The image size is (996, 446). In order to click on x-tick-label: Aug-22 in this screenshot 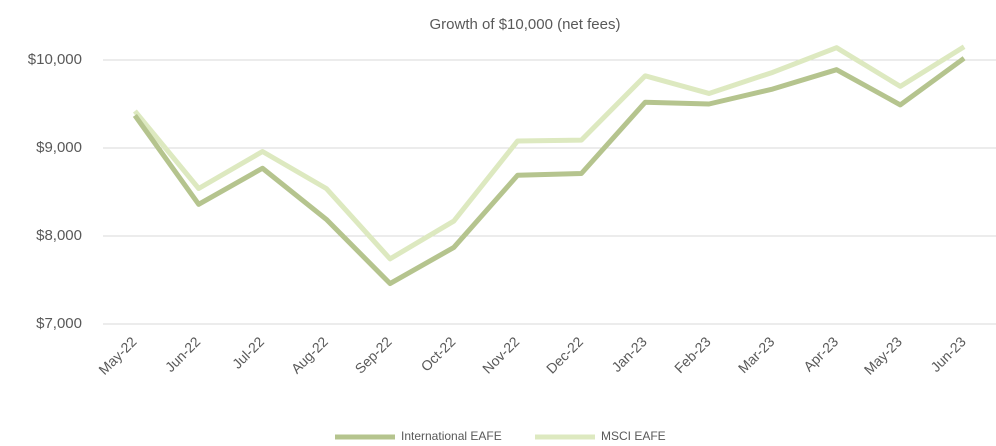, I will do `click(309, 354)`.